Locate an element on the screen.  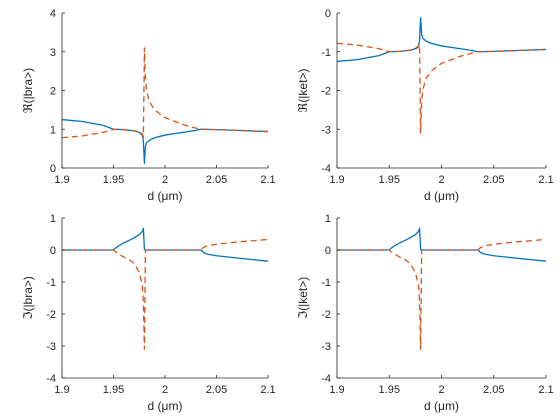
y-tick-label: 4 is located at coordinates (53, 14).